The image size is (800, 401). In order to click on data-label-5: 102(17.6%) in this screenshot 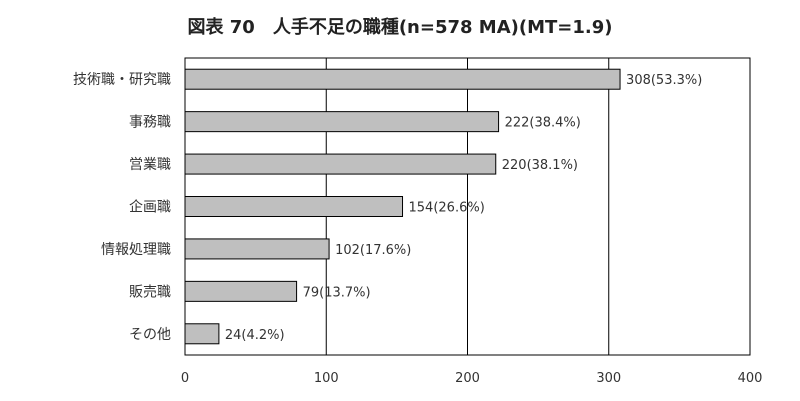, I will do `click(373, 250)`.